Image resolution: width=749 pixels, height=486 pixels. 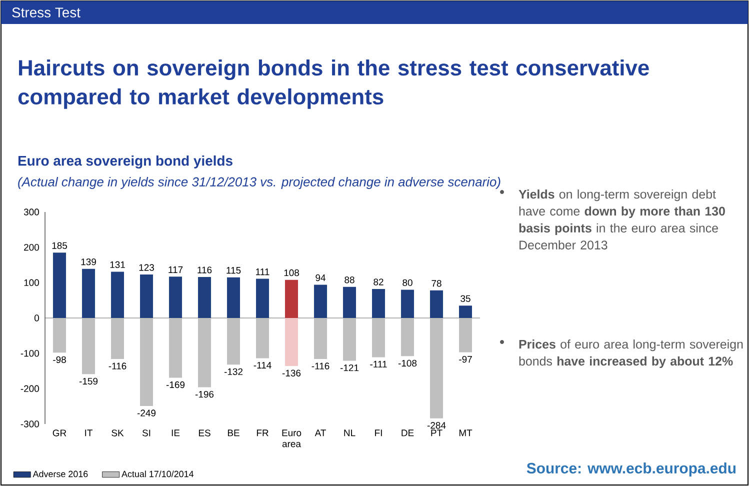 I want to click on data-label: 139, so click(x=88, y=262).